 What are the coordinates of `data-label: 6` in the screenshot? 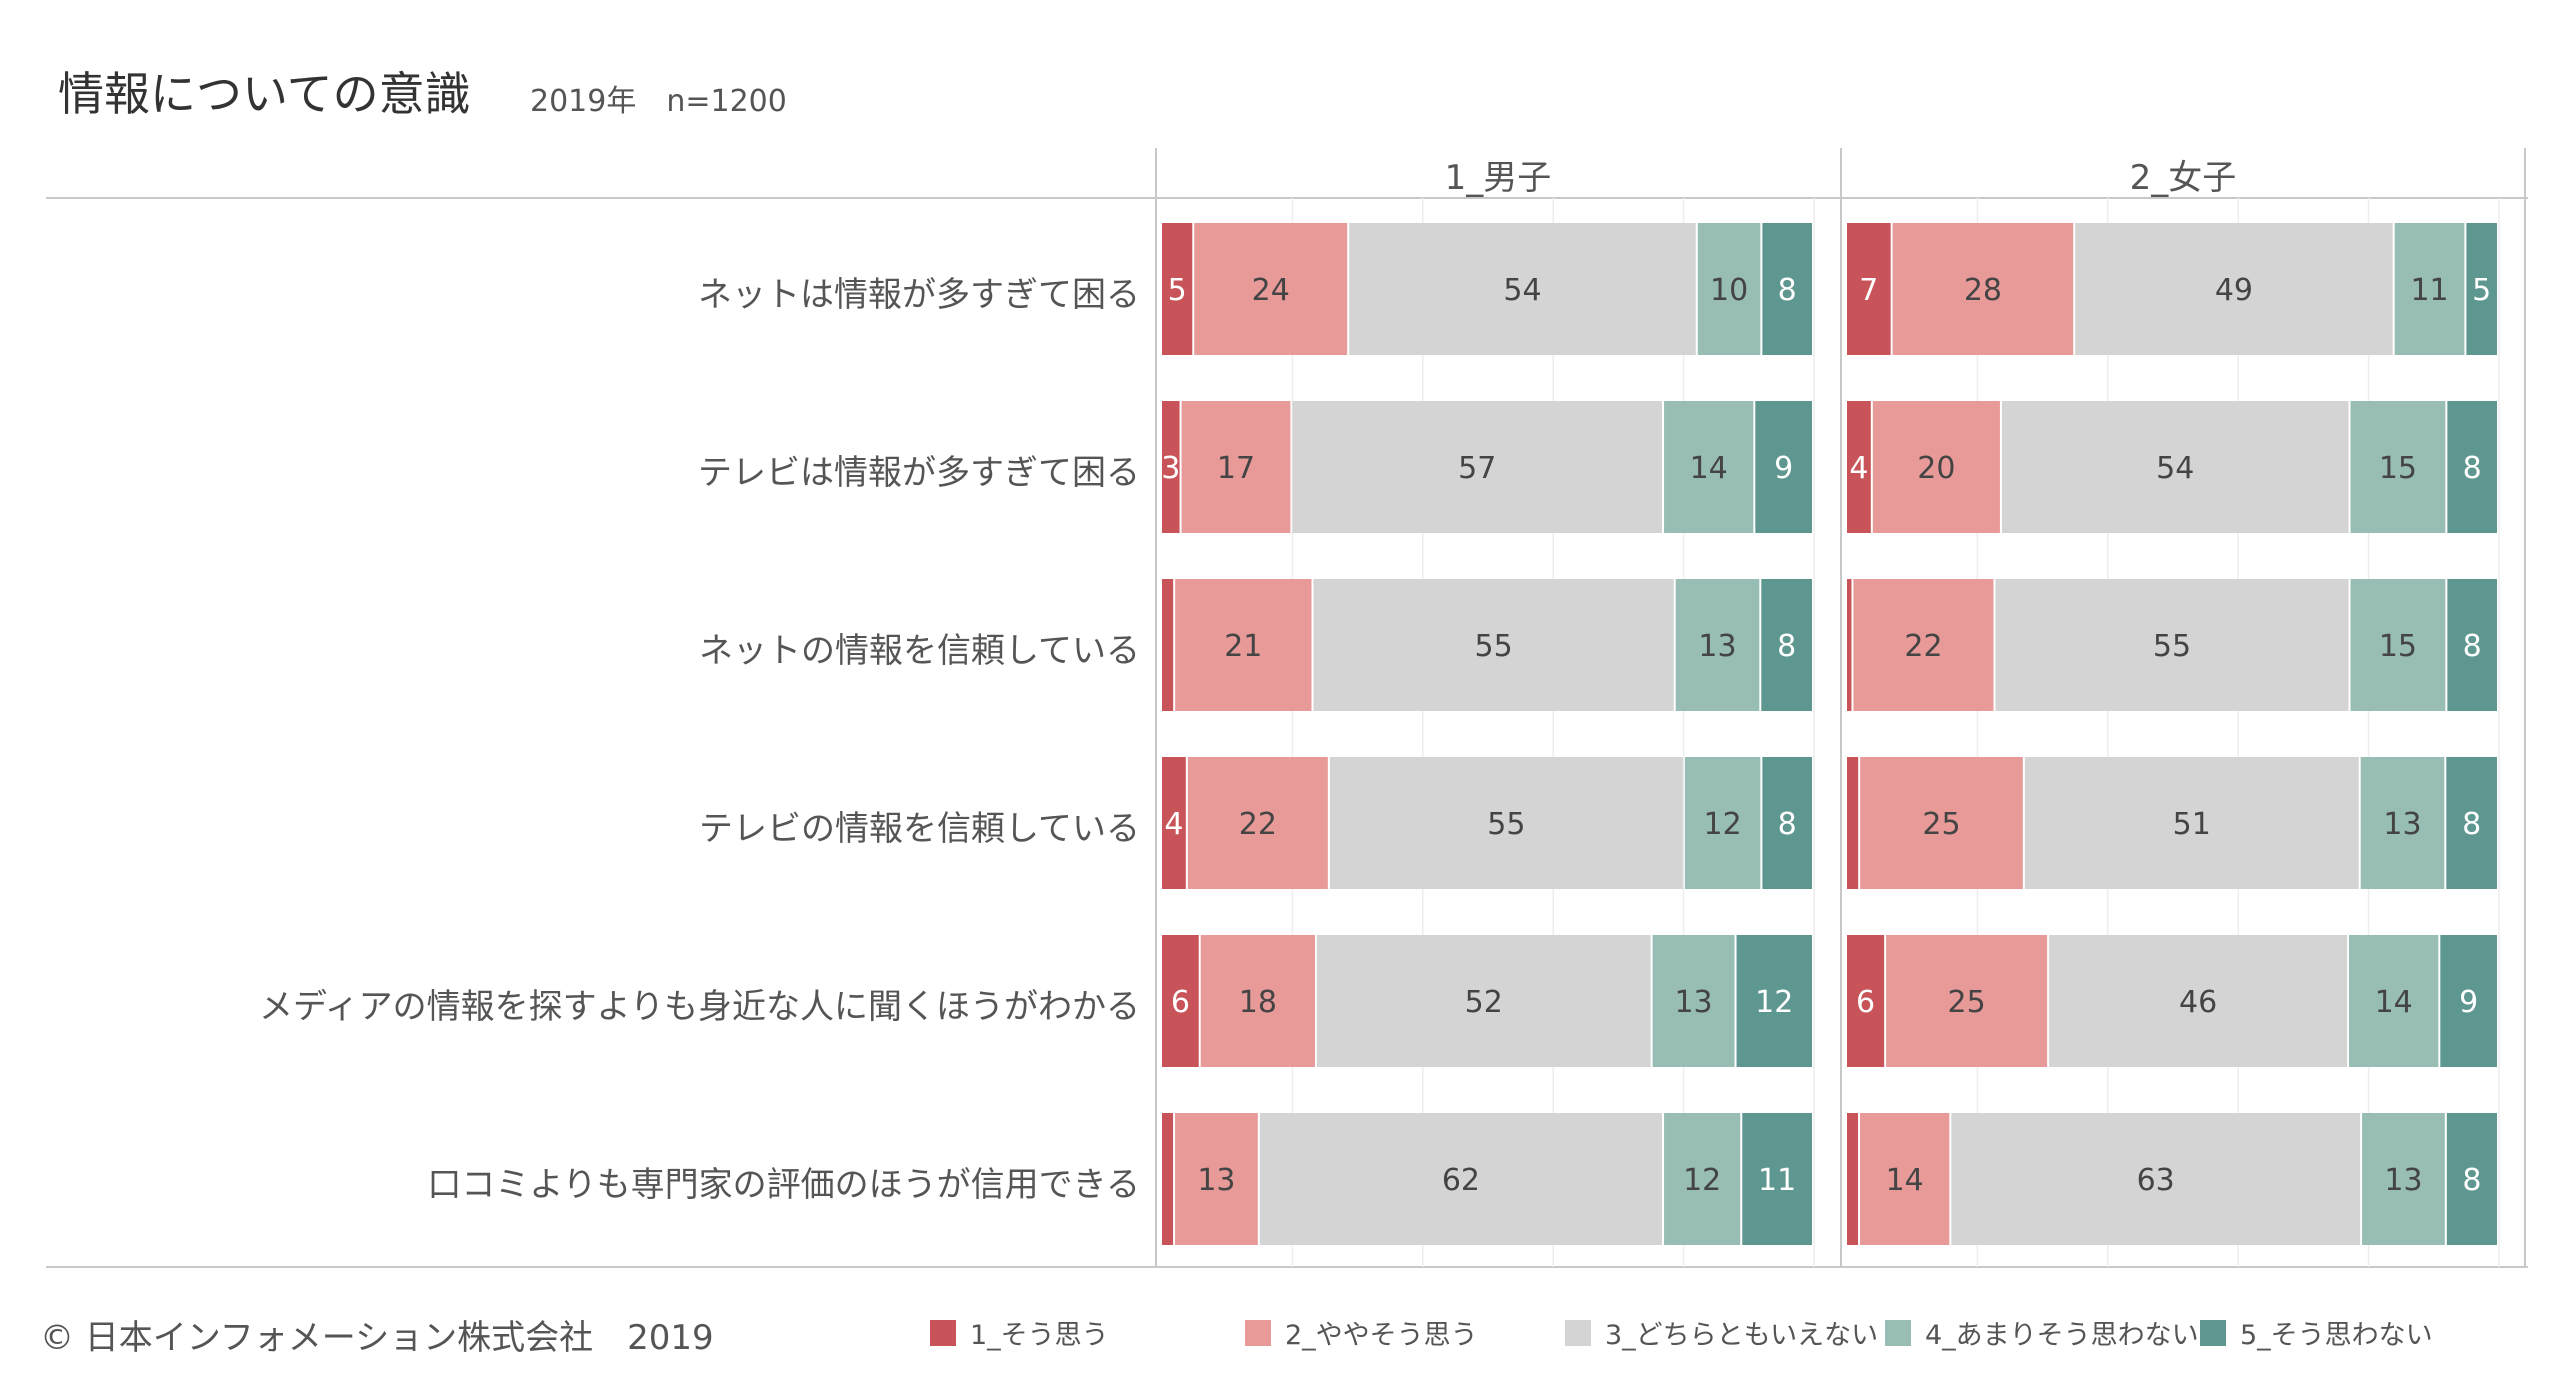 It's located at (1865, 1002).